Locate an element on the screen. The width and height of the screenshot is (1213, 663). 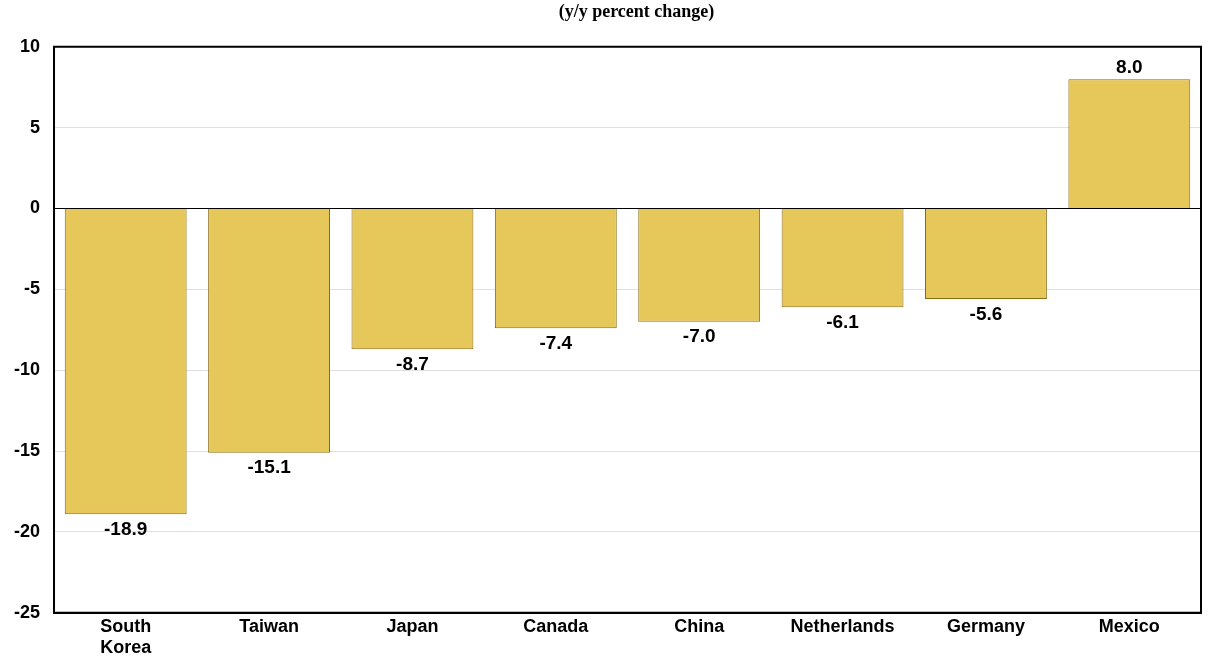
x-tick-label: Canada is located at coordinates (556, 625).